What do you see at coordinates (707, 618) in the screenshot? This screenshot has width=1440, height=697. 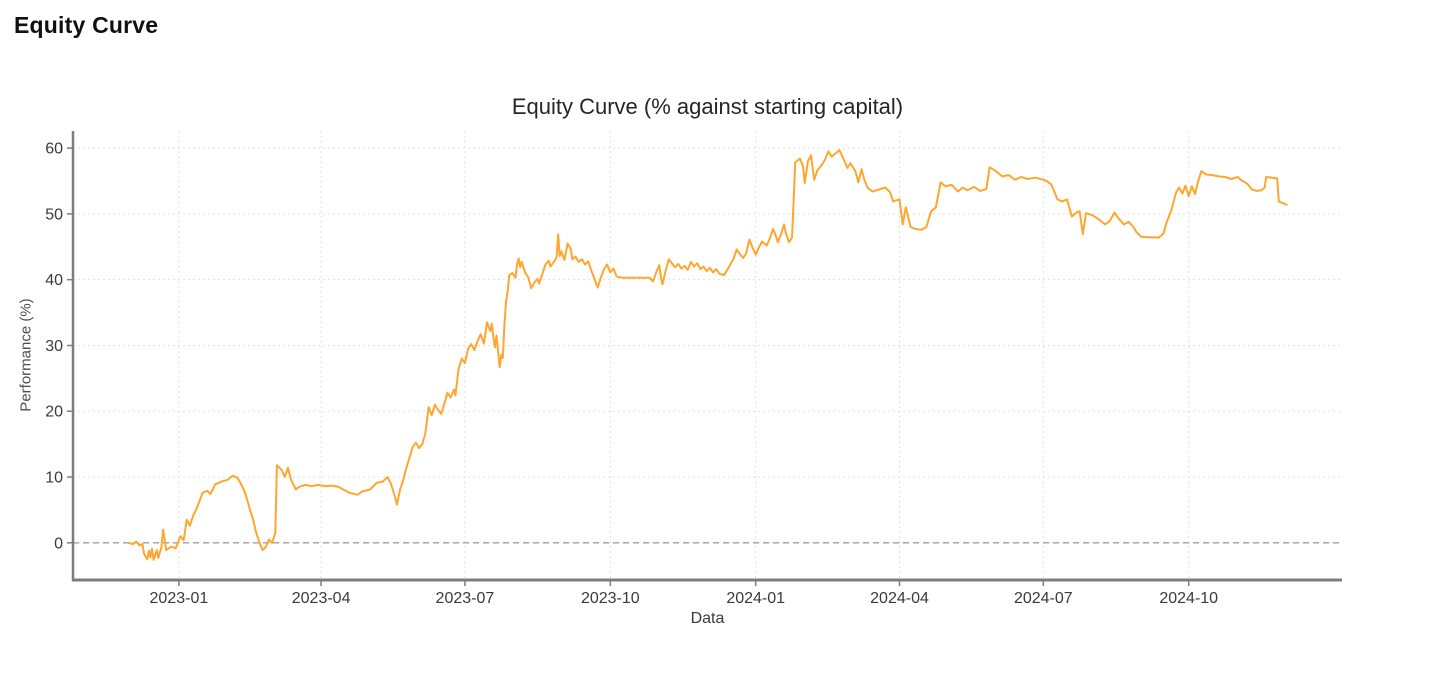 I see `x-axis-label: Data` at bounding box center [707, 618].